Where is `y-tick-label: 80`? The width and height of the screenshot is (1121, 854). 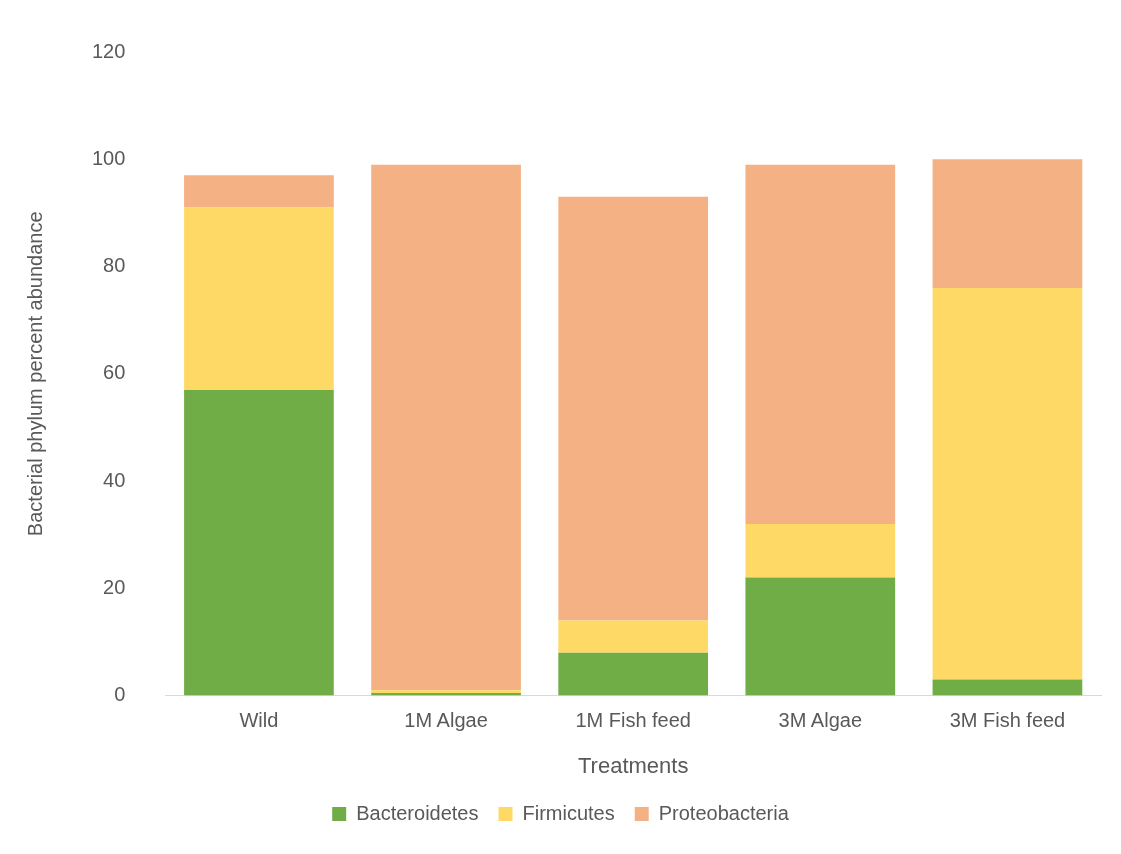 y-tick-label: 80 is located at coordinates (114, 265).